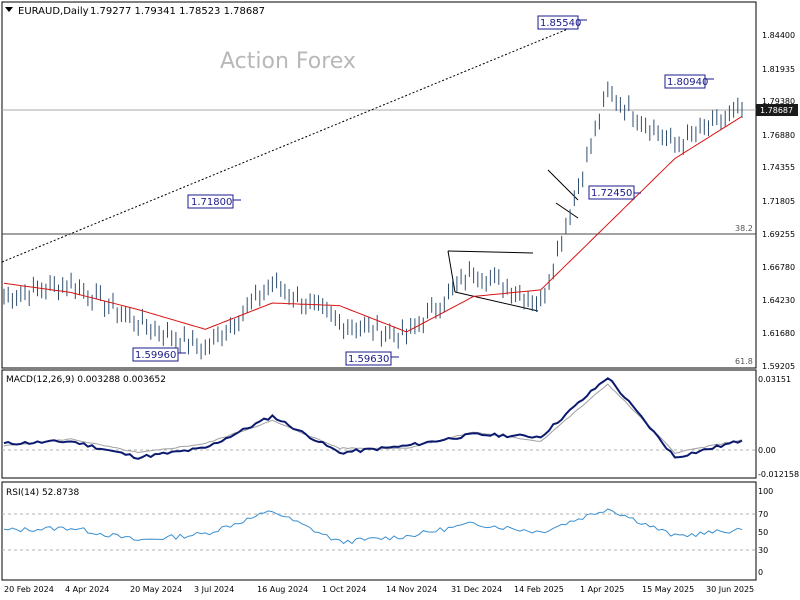 This screenshot has height=600, width=800. What do you see at coordinates (778, 333) in the screenshot?
I see `price-tick: 1.61680` at bounding box center [778, 333].